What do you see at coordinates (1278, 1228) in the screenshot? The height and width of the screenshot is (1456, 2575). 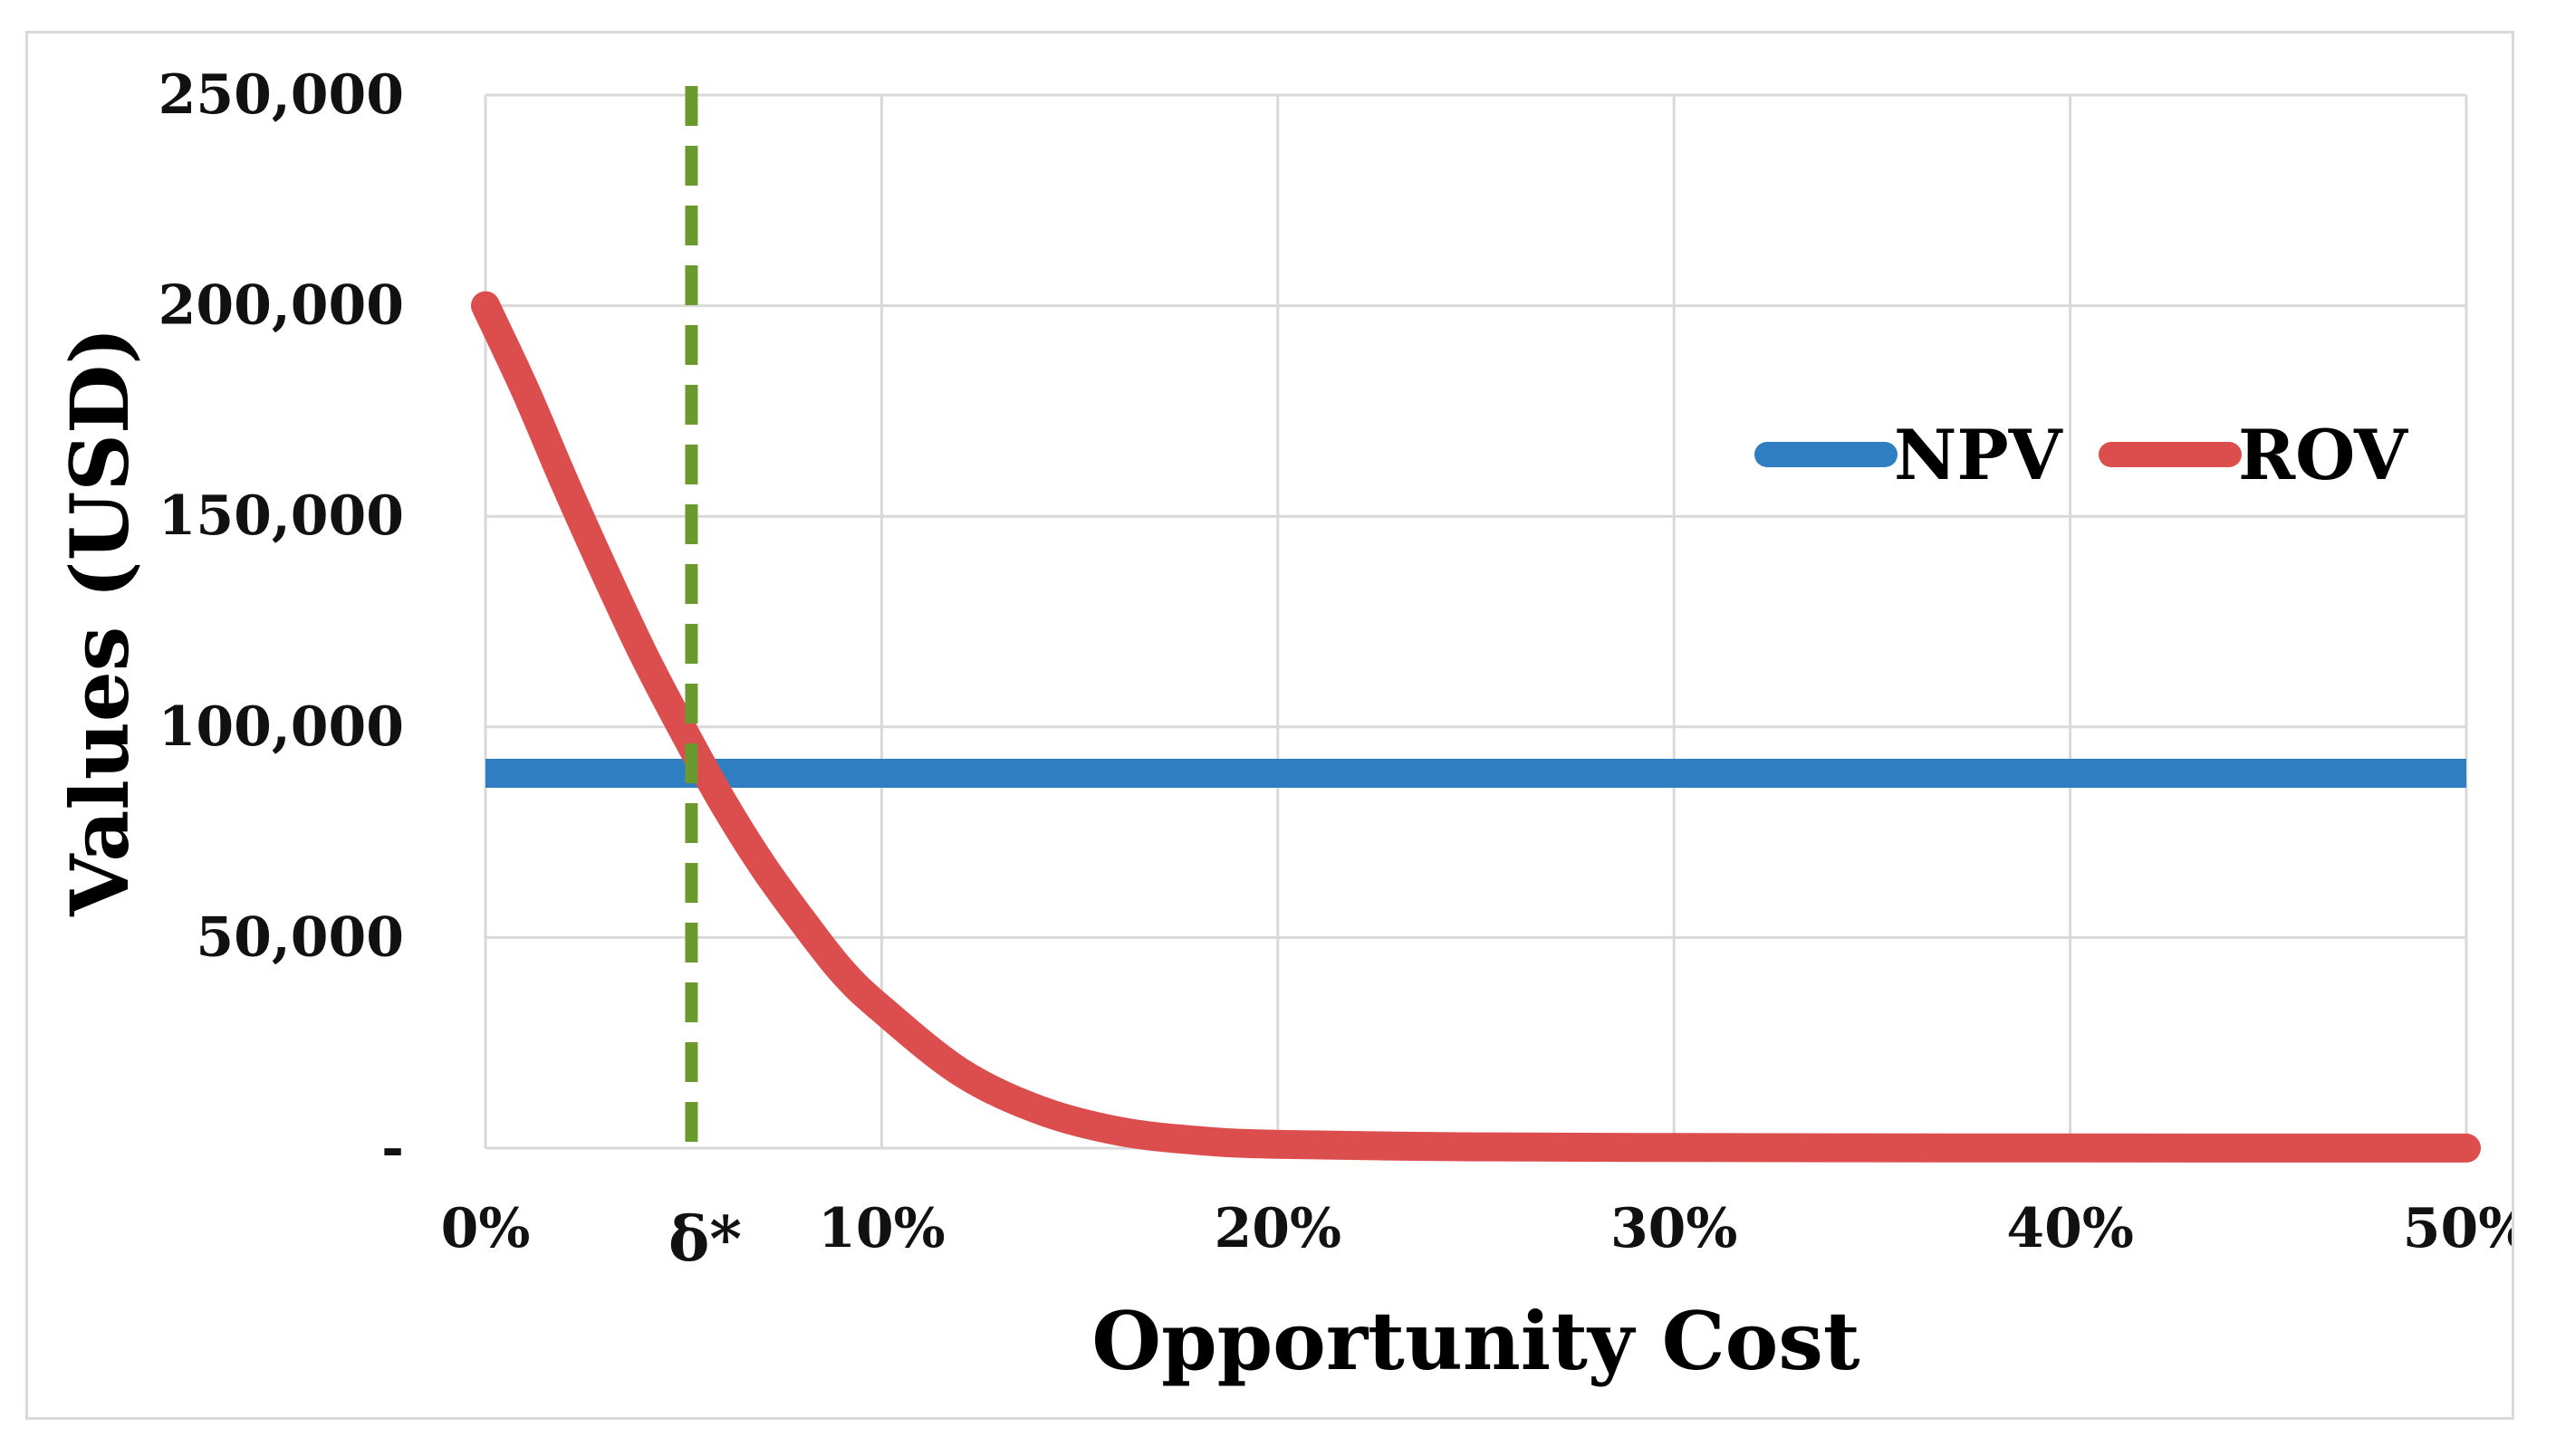 I see `x-tick-label: 20%` at bounding box center [1278, 1228].